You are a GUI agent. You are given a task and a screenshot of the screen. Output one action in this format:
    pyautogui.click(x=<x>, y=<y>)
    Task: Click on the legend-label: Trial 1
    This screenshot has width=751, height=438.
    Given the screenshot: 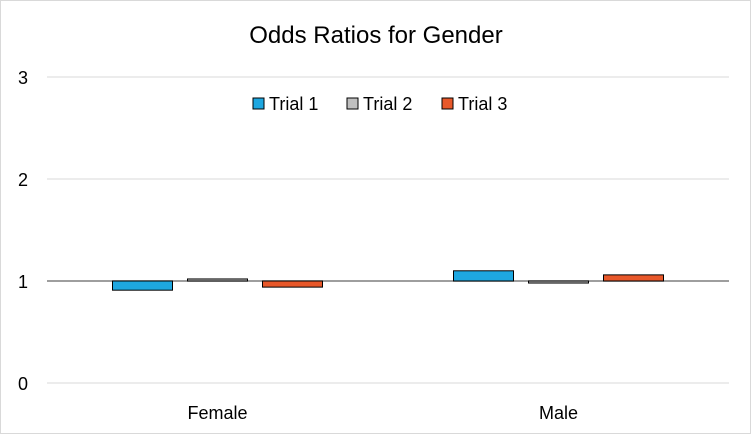 What is the action you would take?
    pyautogui.click(x=293, y=104)
    